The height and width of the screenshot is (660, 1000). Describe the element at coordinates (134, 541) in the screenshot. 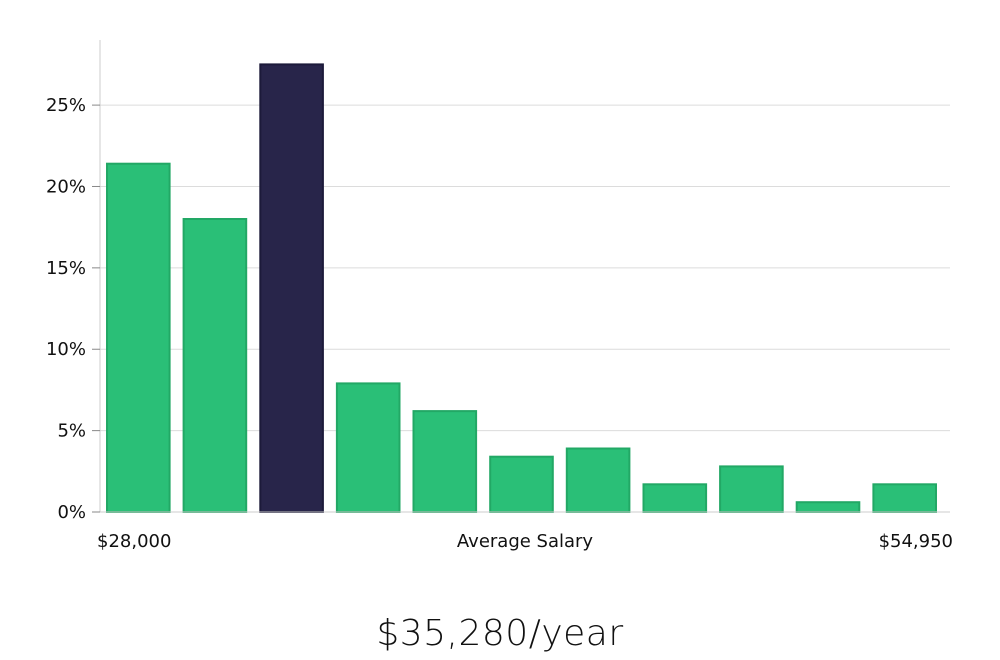

I see `x-axis-min-label: $28,000` at that location.